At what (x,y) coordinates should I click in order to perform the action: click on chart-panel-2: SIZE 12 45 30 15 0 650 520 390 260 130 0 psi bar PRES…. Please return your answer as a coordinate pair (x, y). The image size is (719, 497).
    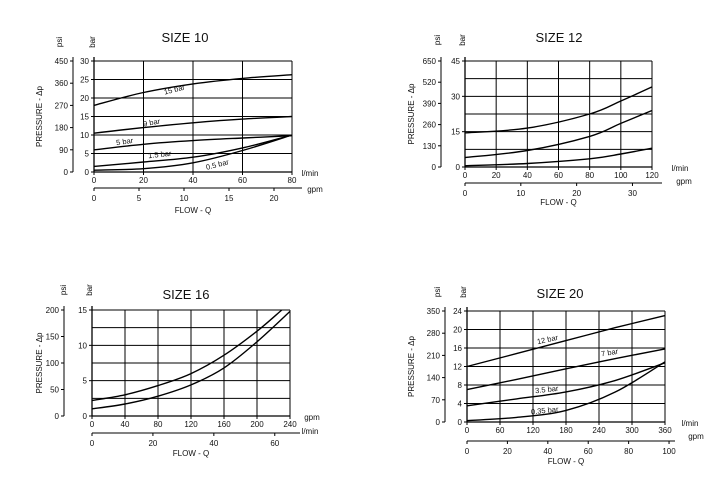
    Looking at the image, I should click on (549, 118).